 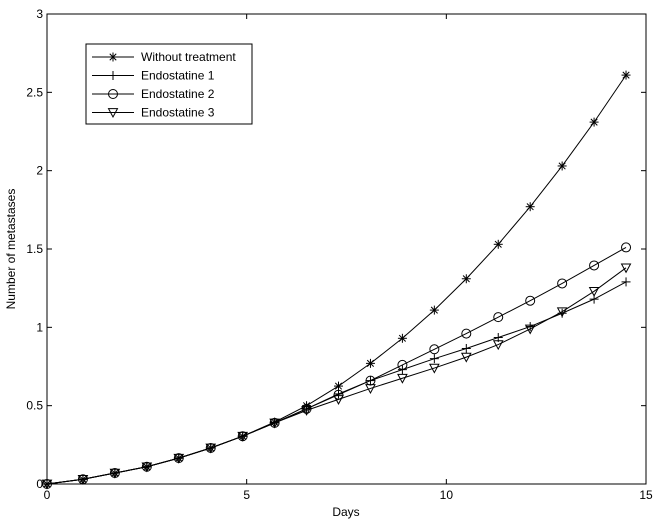 I want to click on y-tick-label: 3, so click(x=39, y=14).